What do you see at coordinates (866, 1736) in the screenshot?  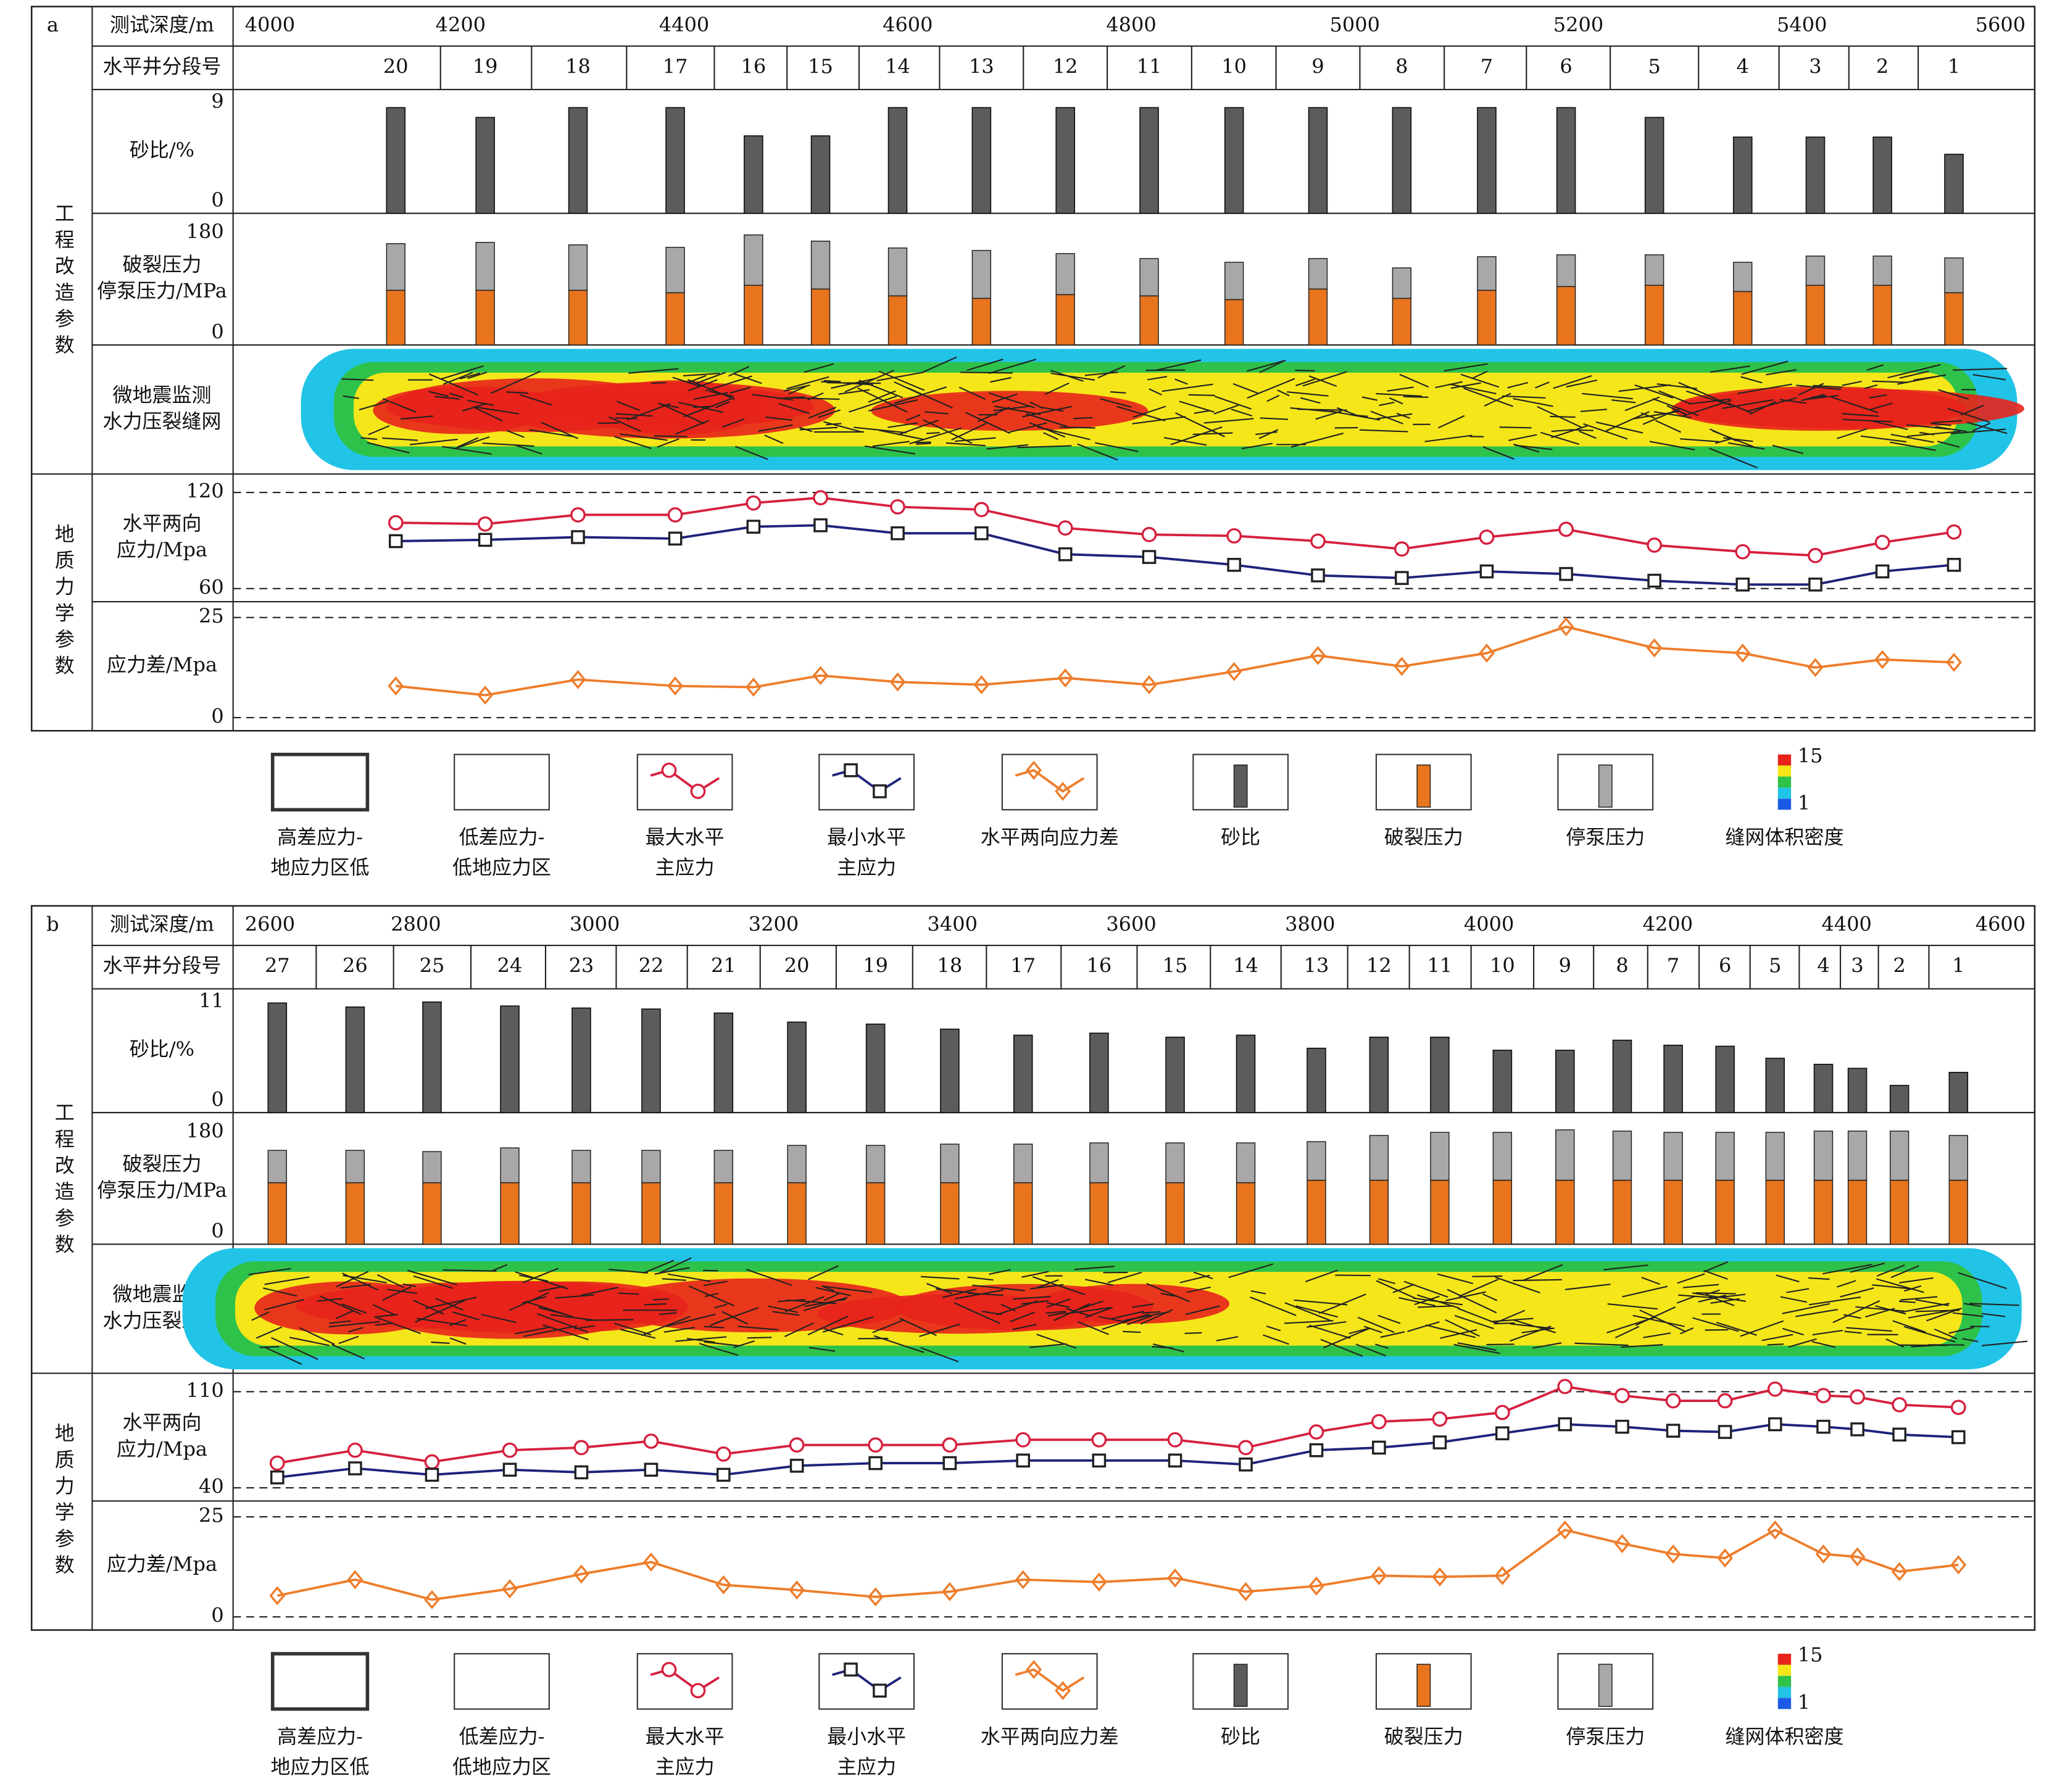 I see `legend-label: 最小水平` at bounding box center [866, 1736].